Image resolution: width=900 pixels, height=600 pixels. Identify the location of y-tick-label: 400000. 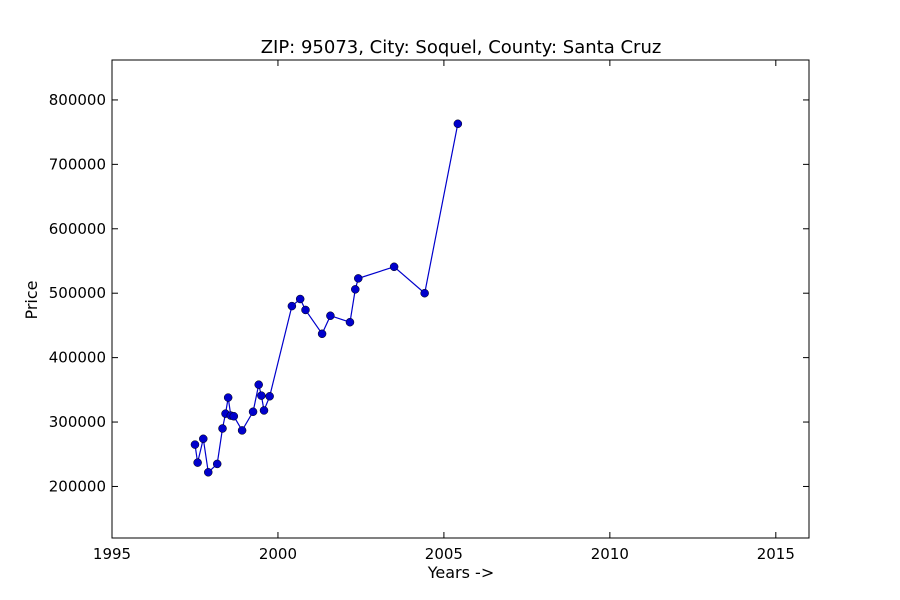
(77, 358).